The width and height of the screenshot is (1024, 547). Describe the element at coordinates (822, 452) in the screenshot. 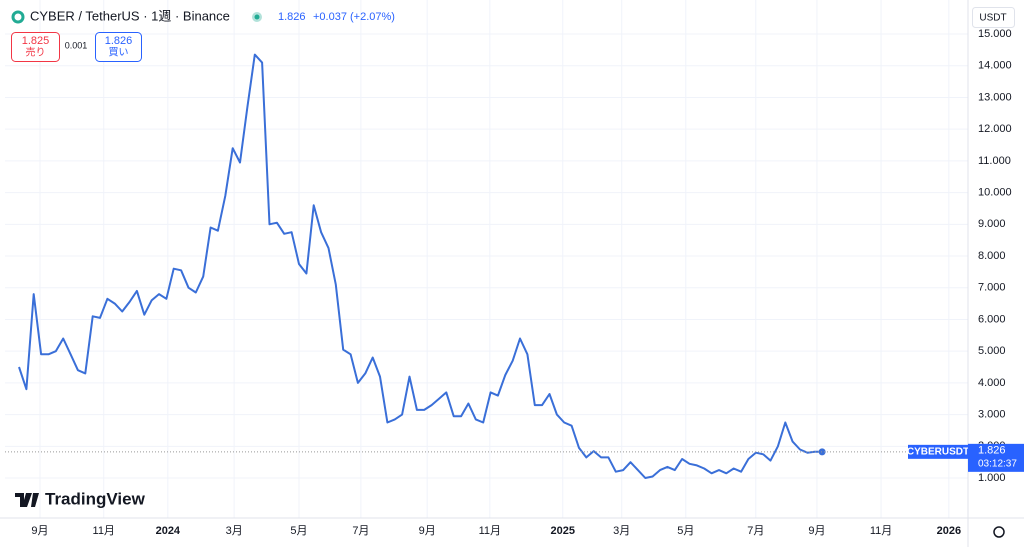

I see `last-point` at that location.